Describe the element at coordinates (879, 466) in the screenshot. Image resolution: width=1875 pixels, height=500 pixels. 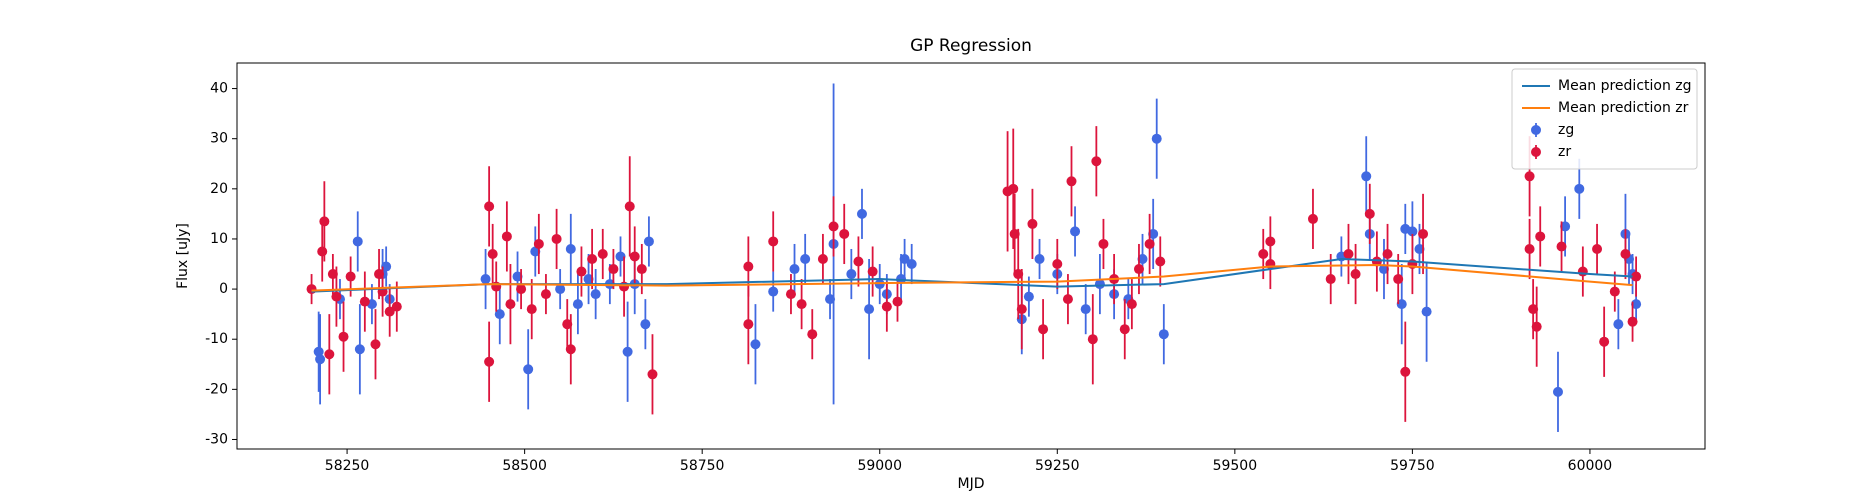
I see `x-tick-label: 59000` at that location.